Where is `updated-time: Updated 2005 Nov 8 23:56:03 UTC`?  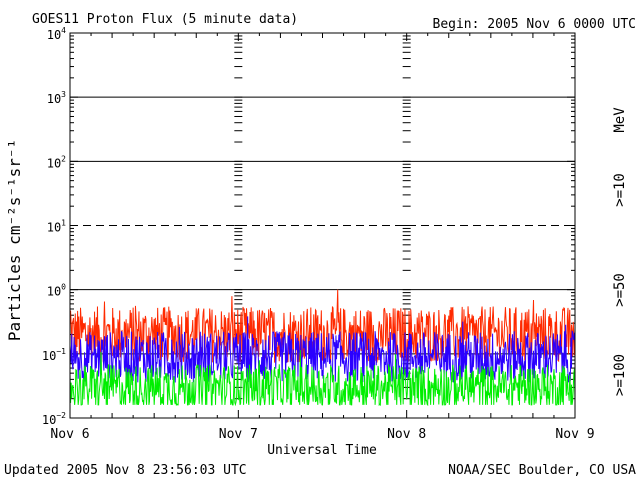
updated-time: Updated 2005 Nov 8 23:56:03 UTC is located at coordinates (125, 470).